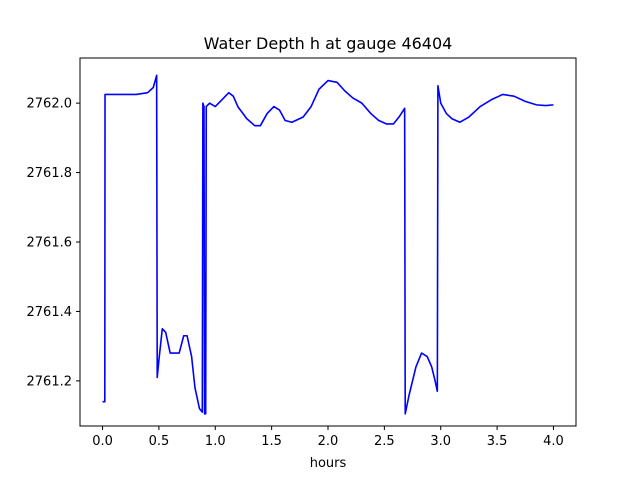 The image size is (640, 480). I want to click on y-tick-label: 2762.0, so click(50, 104).